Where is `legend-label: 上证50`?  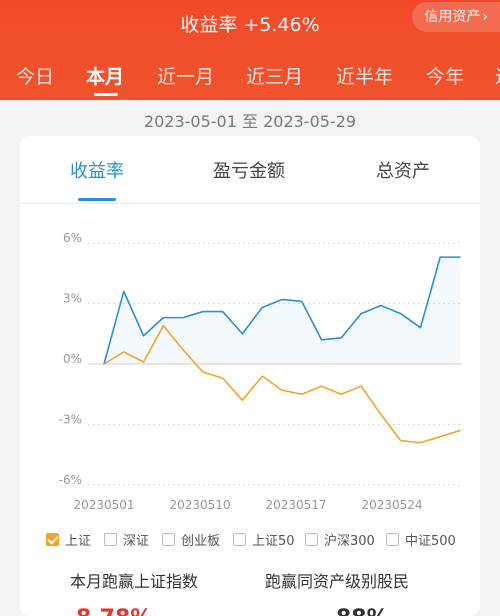
legend-label: 上证50 is located at coordinates (273, 541).